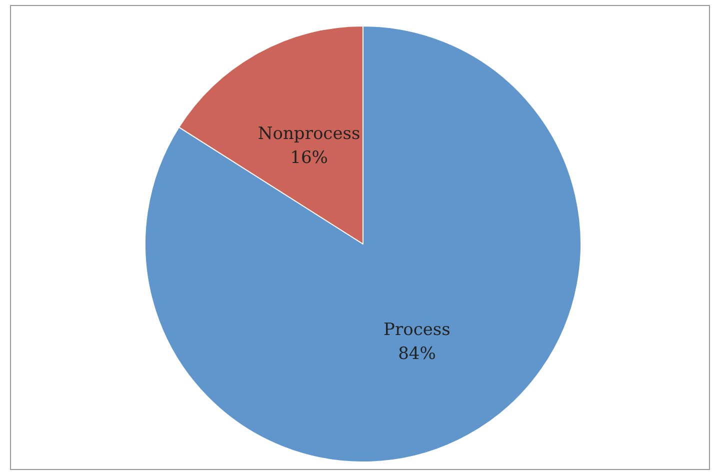 Image resolution: width=714 pixels, height=475 pixels. Describe the element at coordinates (417, 354) in the screenshot. I see `data-label: 84%` at that location.